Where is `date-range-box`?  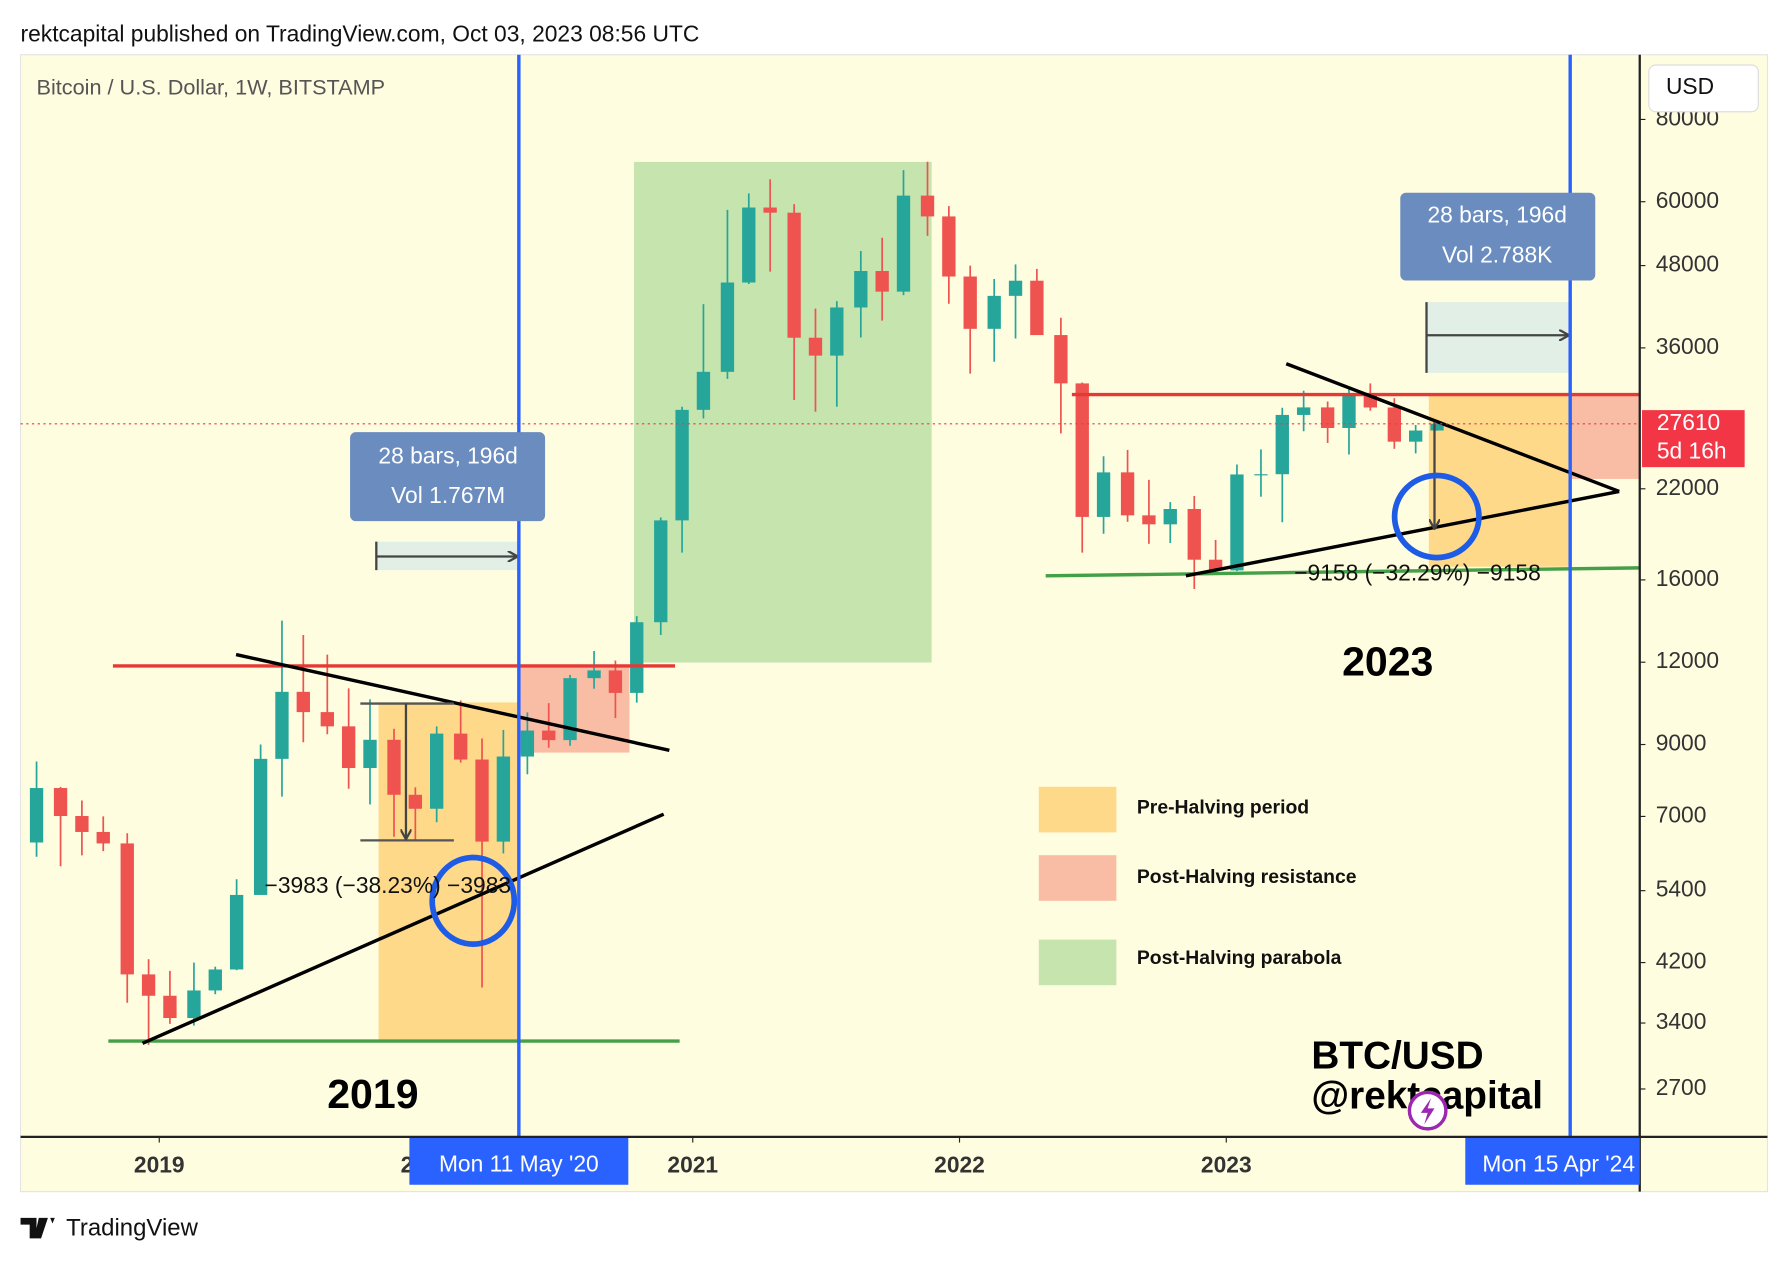 date-range-box is located at coordinates (1498, 337).